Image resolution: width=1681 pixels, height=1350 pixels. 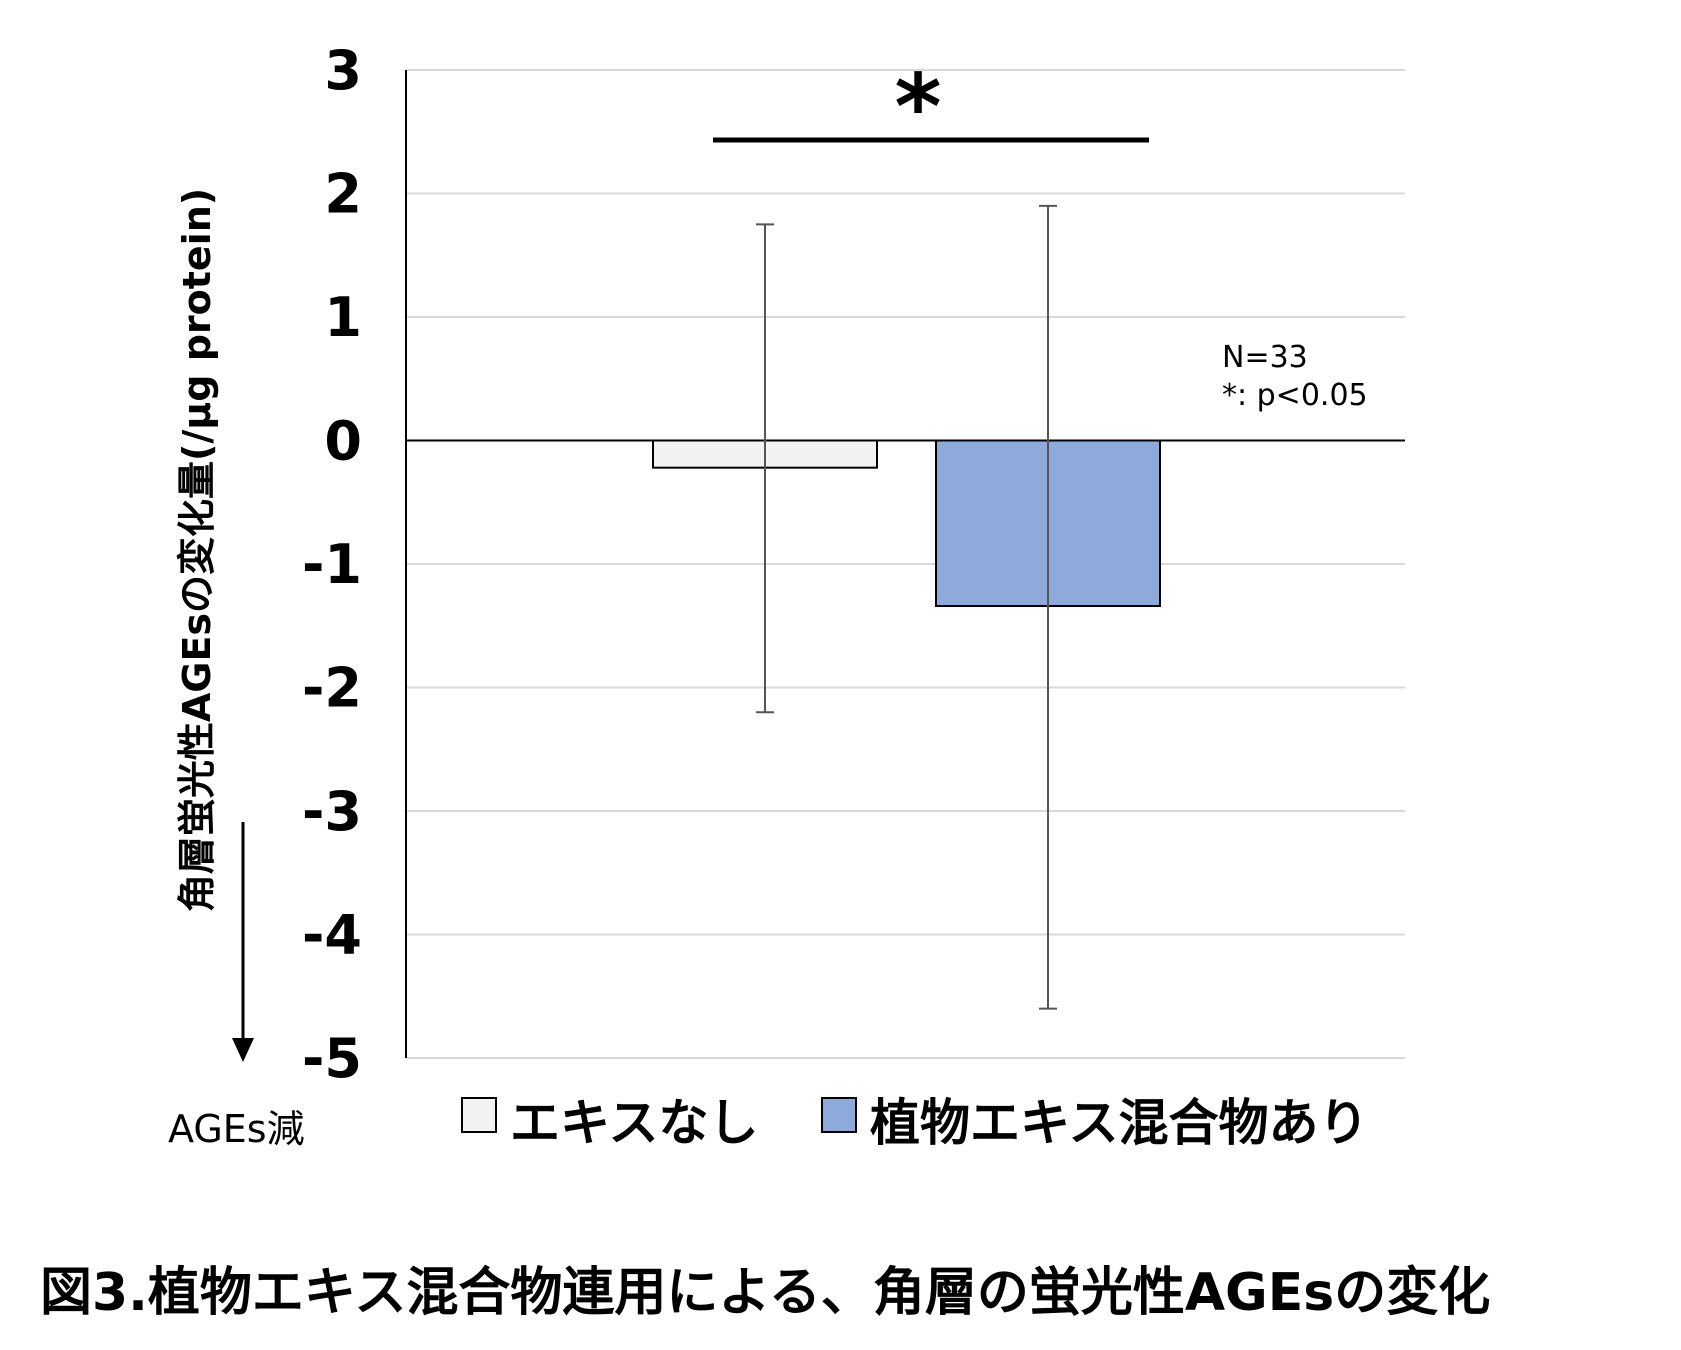 I want to click on bars, so click(x=906, y=523).